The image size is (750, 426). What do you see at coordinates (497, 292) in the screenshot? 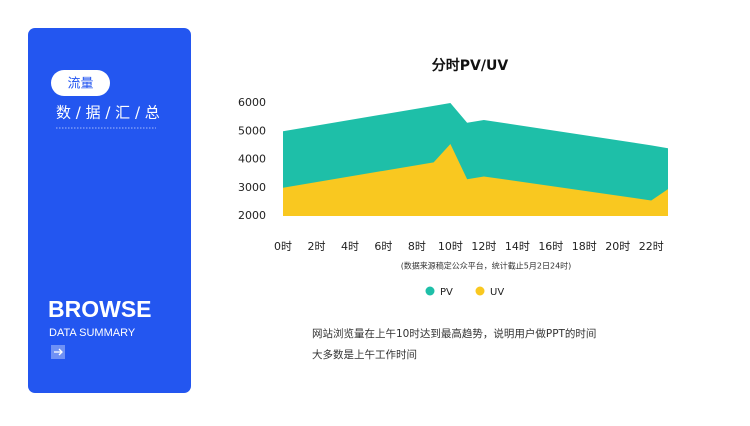
I see `legend-label: UV` at bounding box center [497, 292].